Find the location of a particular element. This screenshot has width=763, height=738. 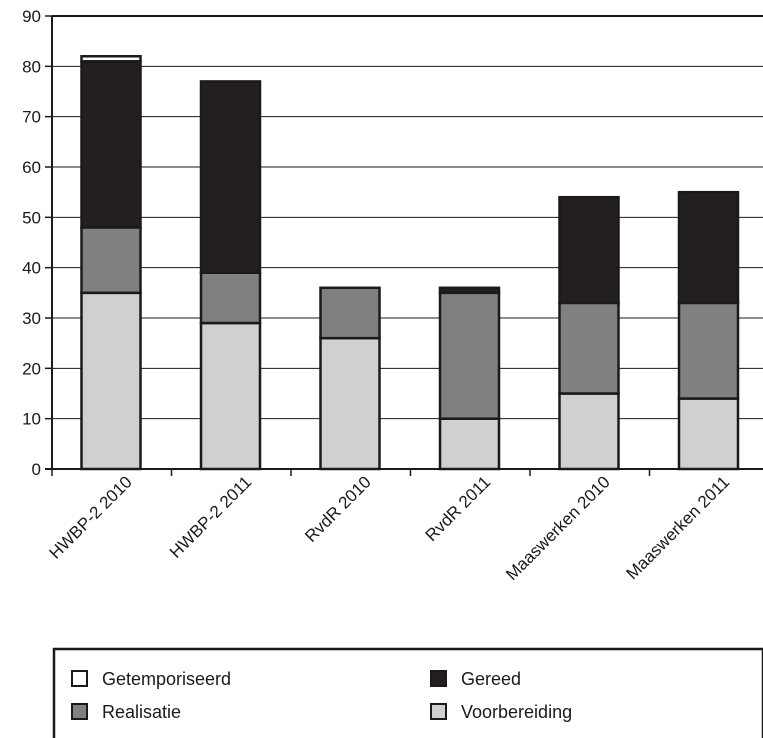

y-tick-label: 40 is located at coordinates (31, 268).